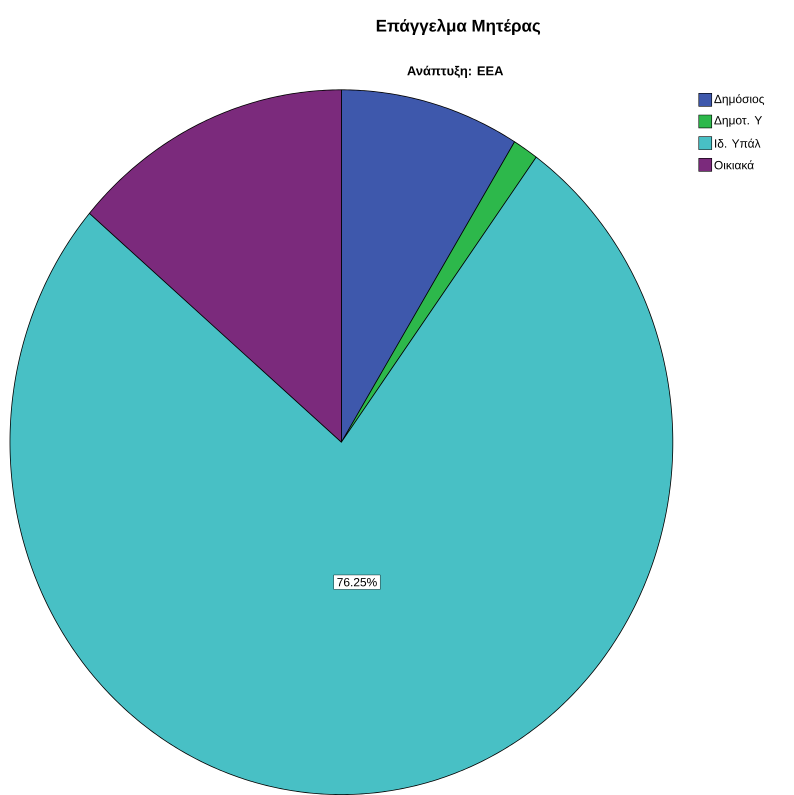  What do you see at coordinates (357, 582) in the screenshot?
I see `data-label: 76.25%` at bounding box center [357, 582].